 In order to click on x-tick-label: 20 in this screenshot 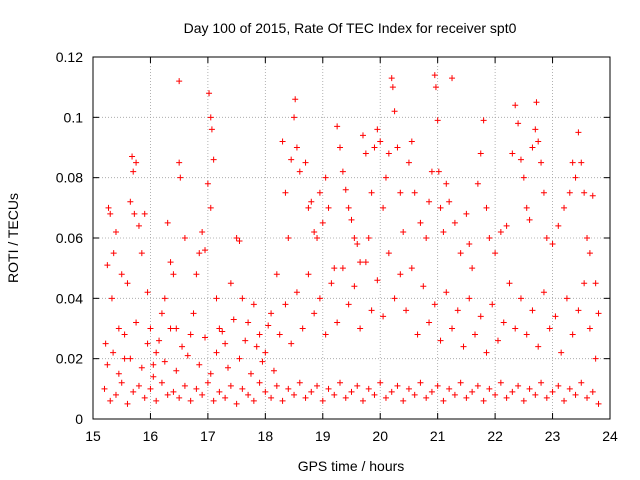, I will do `click(380, 436)`.